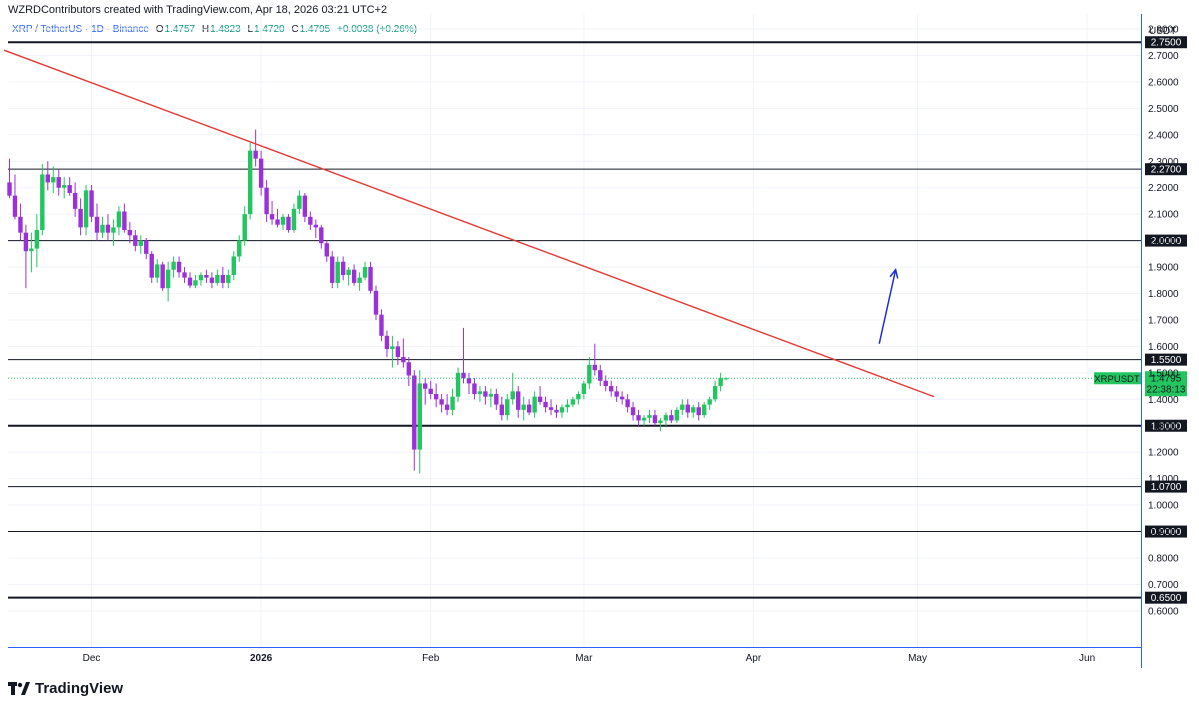 This screenshot has width=1199, height=709. I want to click on price-tick-label: 1.7000, so click(1163, 320).